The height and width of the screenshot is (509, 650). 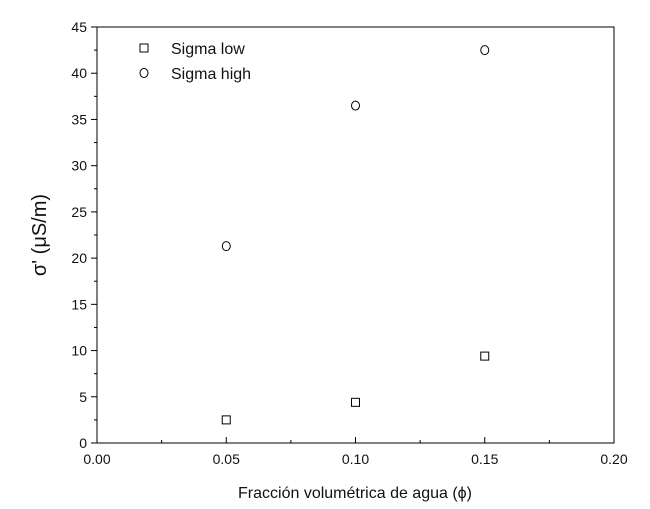 I want to click on y-tick-label: 10, so click(x=79, y=351).